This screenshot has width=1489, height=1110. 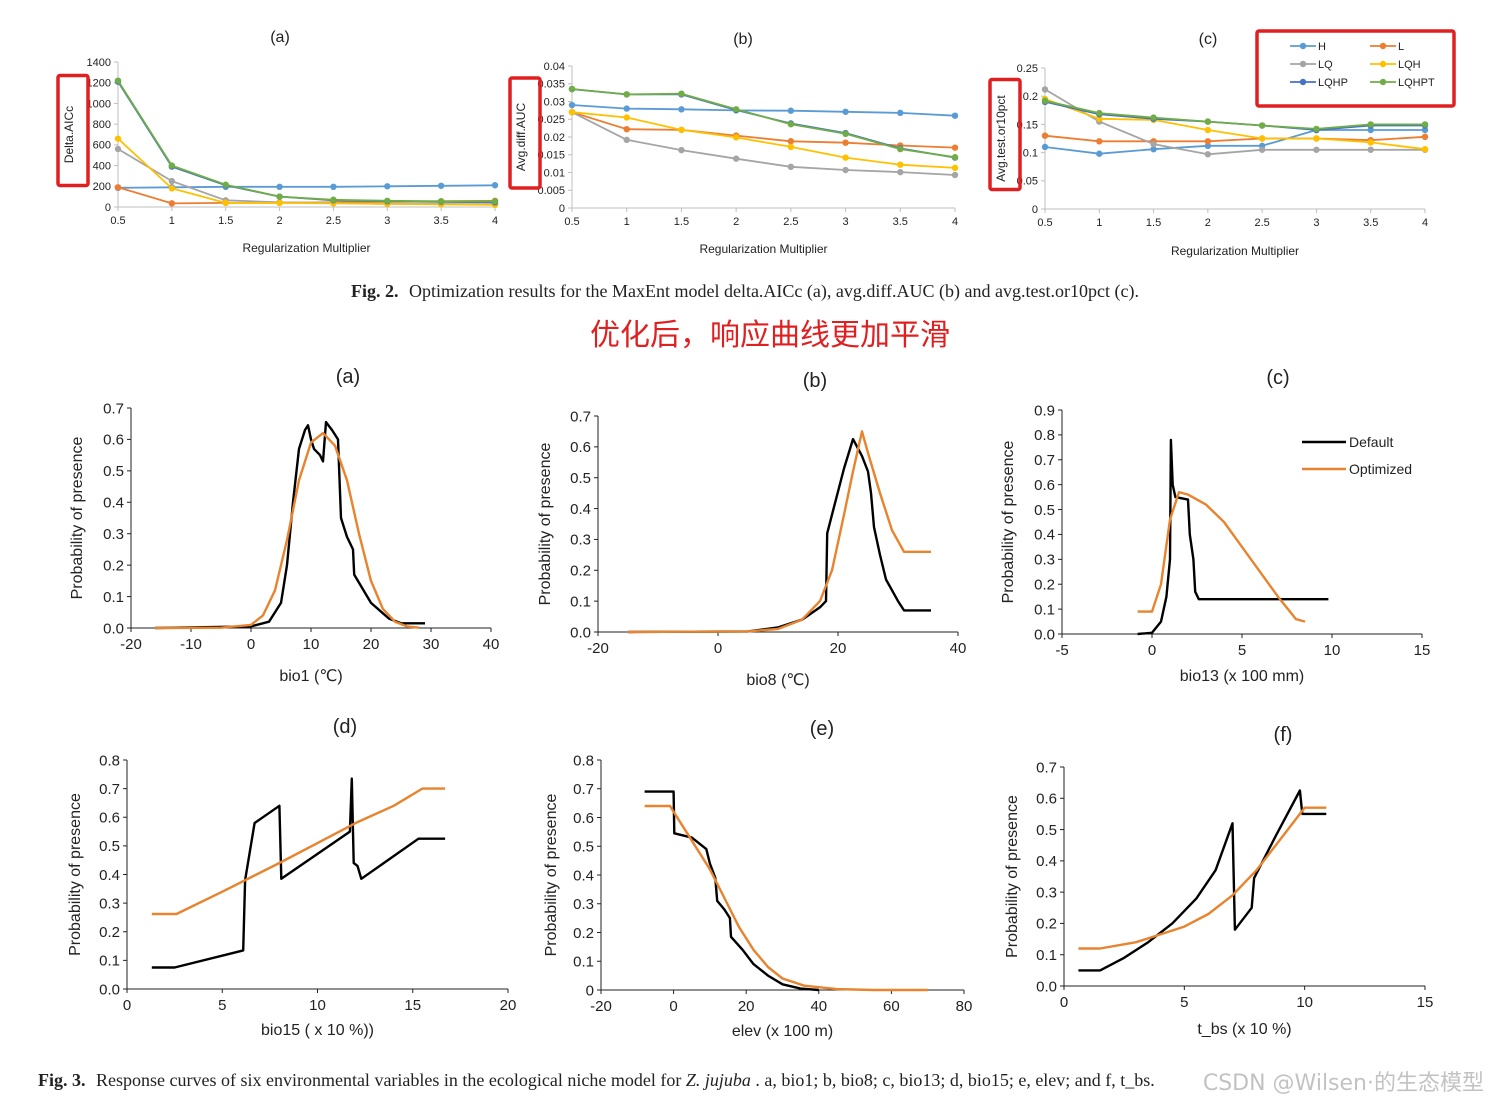 I want to click on x-axis-label: bio1 (℃), so click(x=310, y=676).